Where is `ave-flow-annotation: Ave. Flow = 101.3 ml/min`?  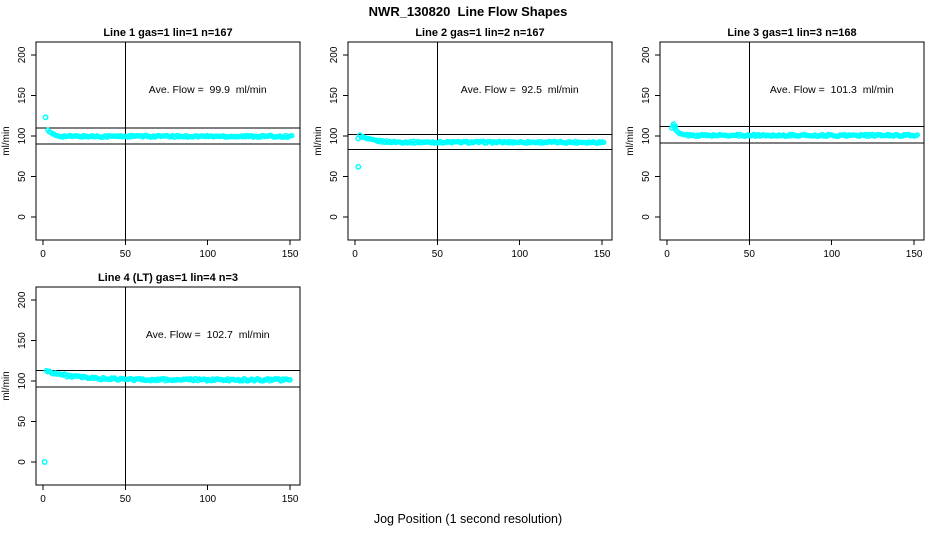
ave-flow-annotation: Ave. Flow = 101.3 ml/min is located at coordinates (832, 90).